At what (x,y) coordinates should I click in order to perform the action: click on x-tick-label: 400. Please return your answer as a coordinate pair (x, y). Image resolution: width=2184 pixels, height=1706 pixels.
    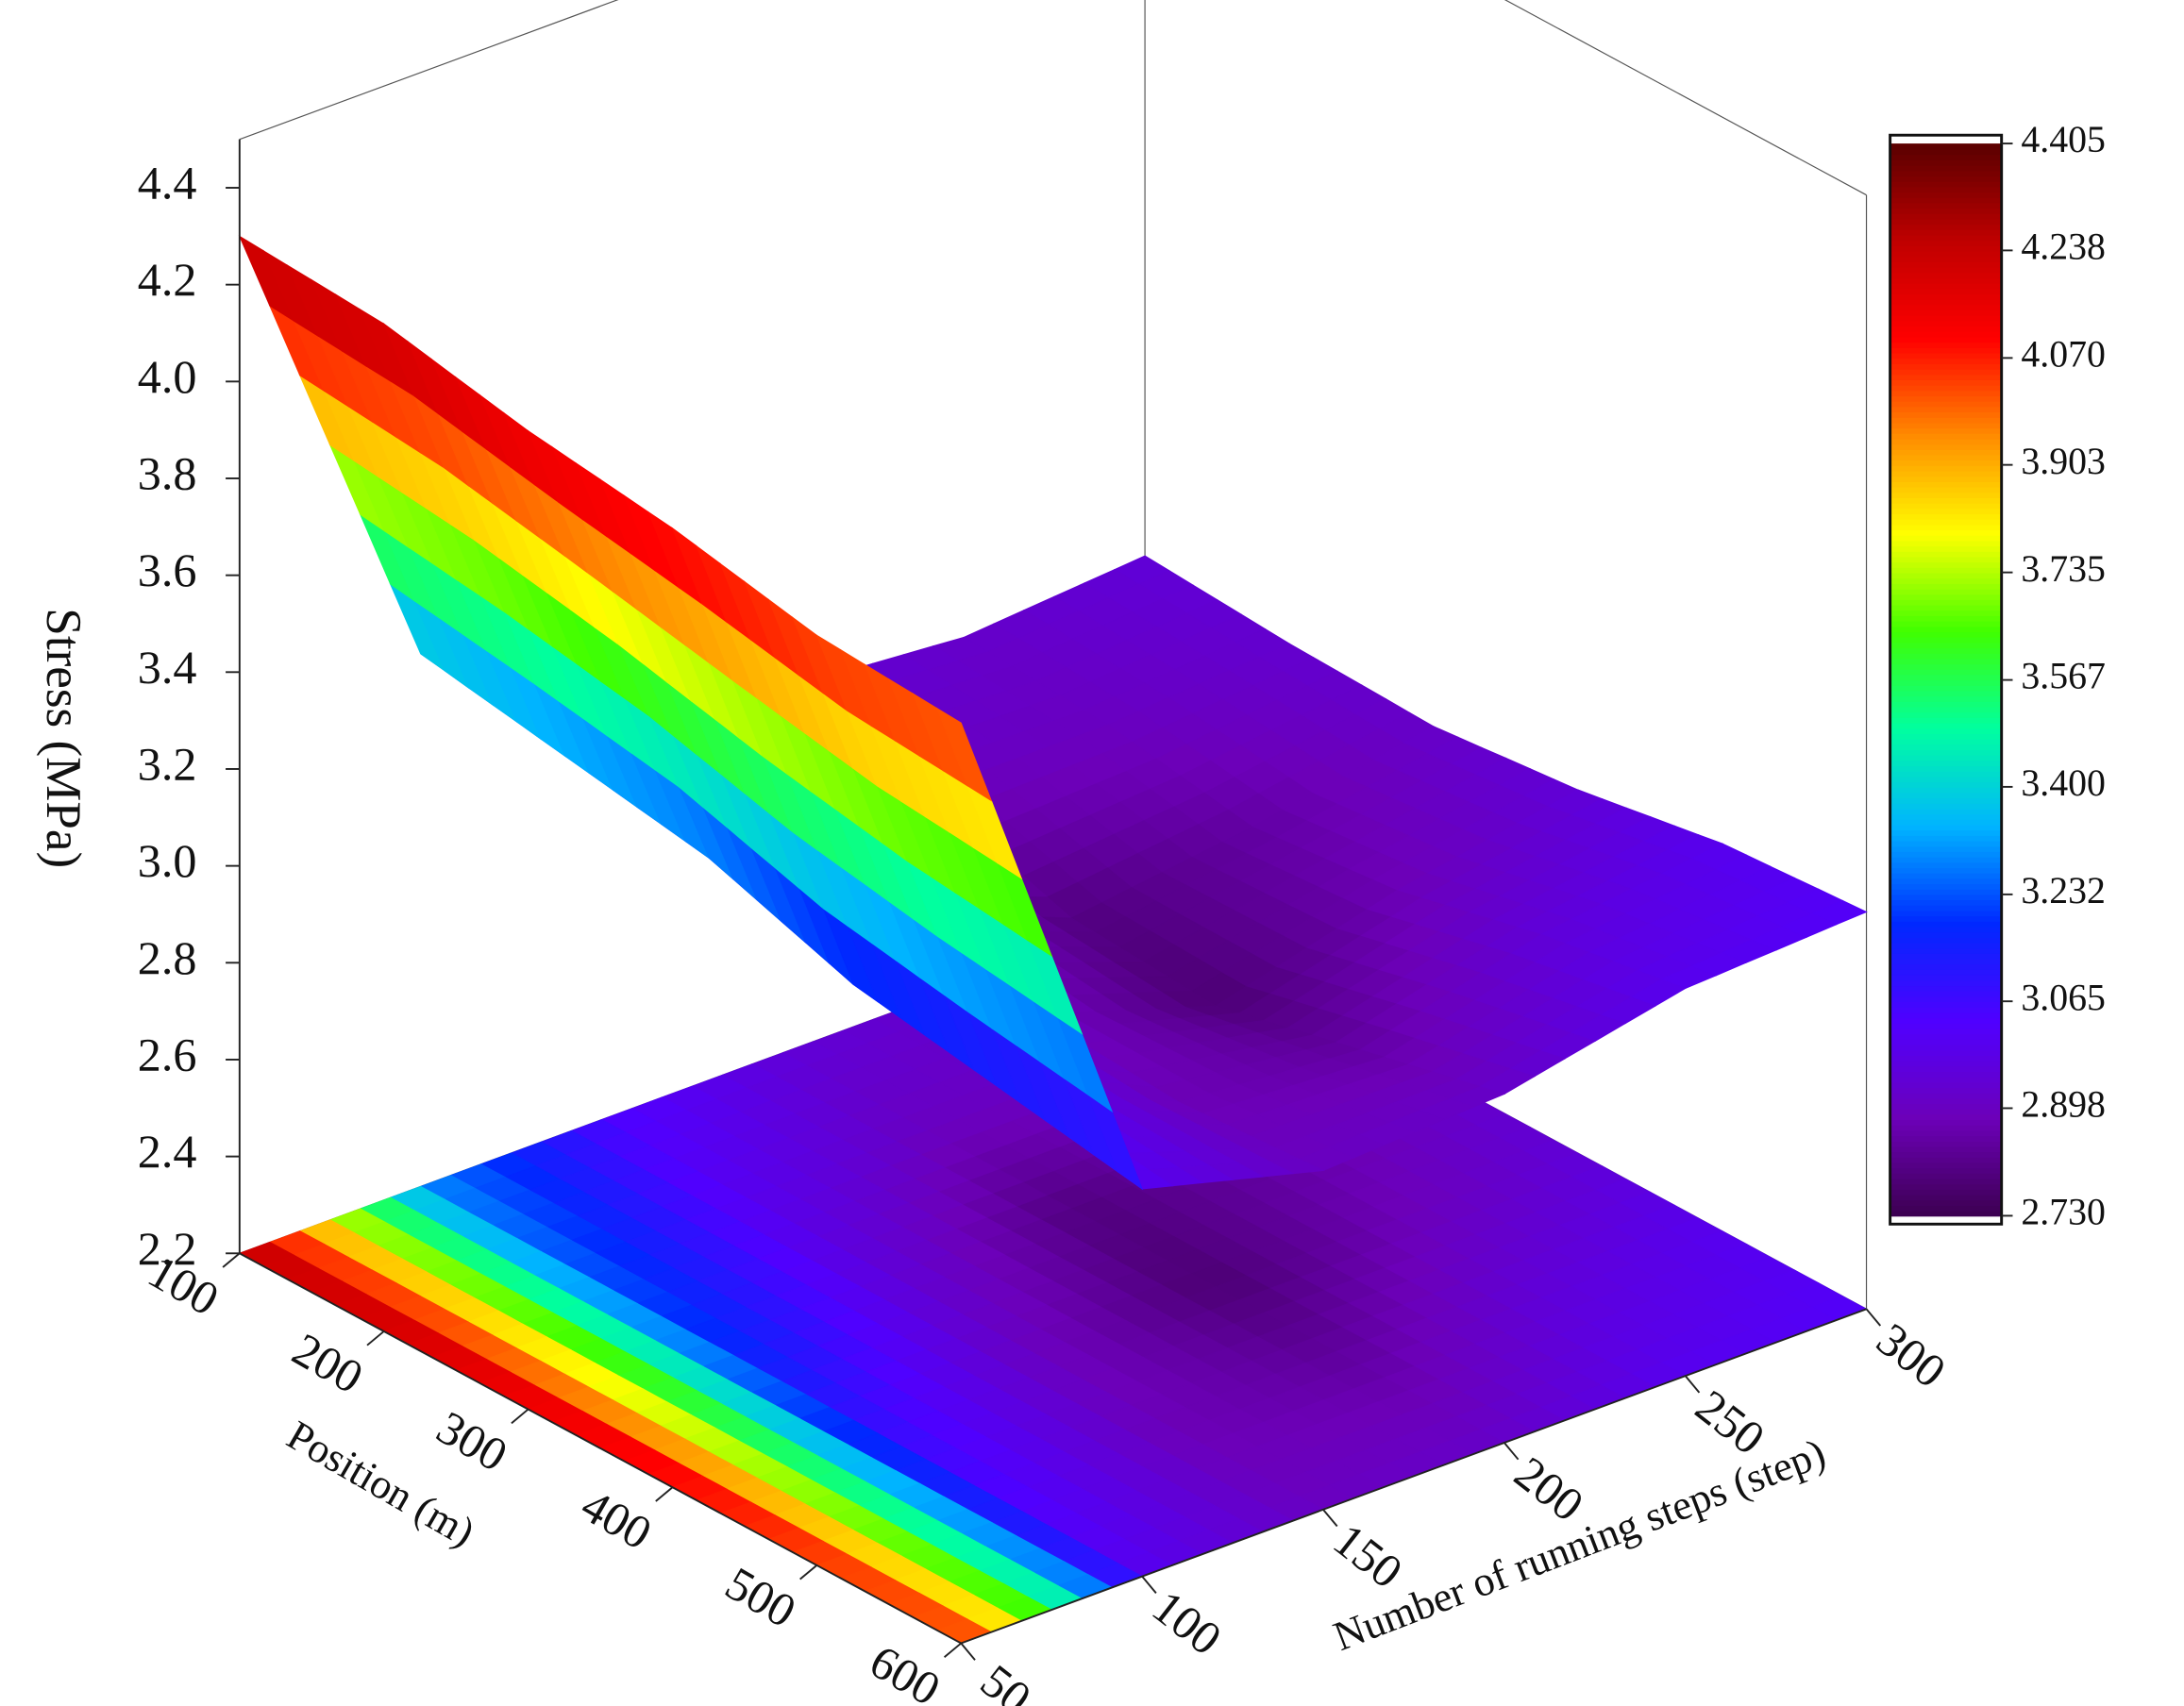
    Looking at the image, I should click on (617, 1519).